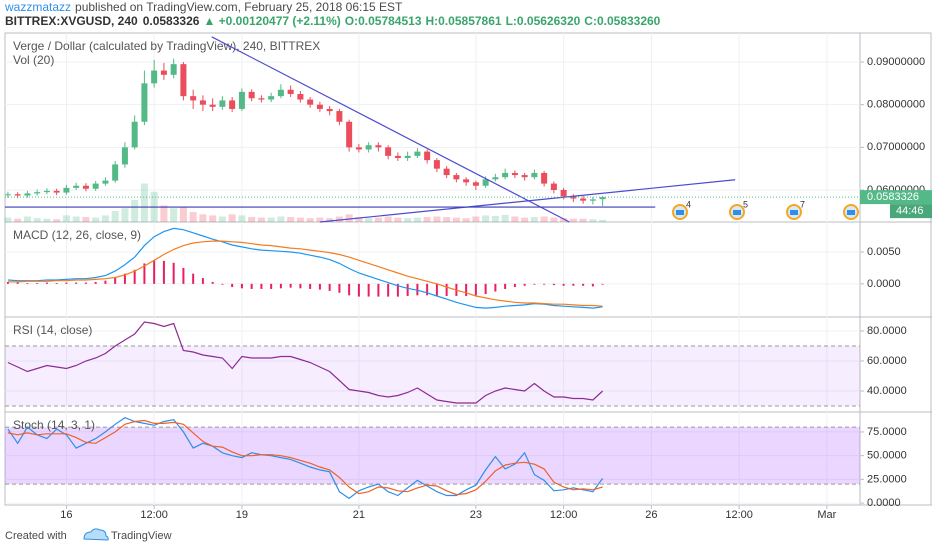  I want to click on close: C:0.05833260, so click(622, 21).